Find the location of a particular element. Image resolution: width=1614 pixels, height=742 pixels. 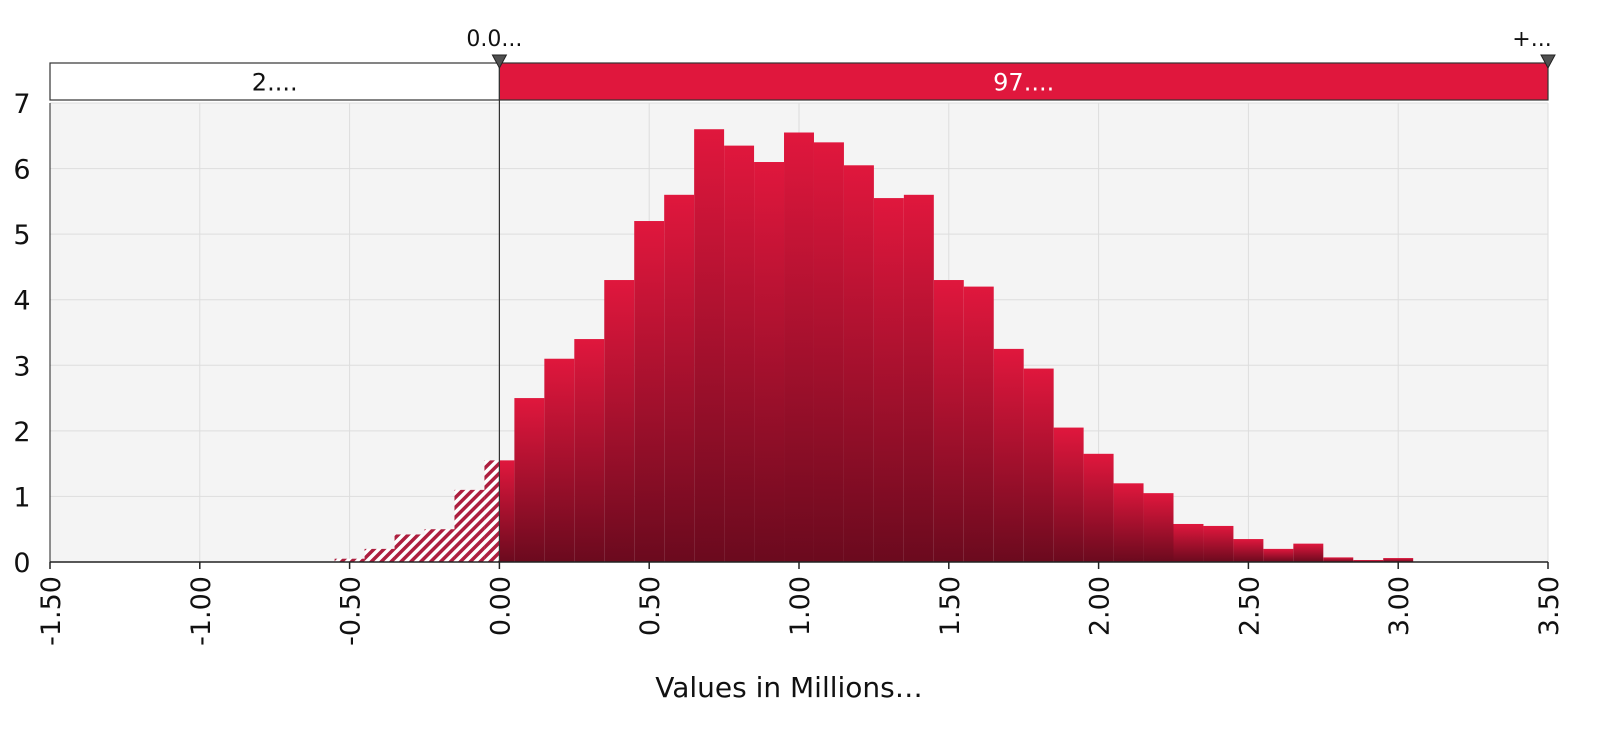

y-tick-label: 5 is located at coordinates (21, 235).